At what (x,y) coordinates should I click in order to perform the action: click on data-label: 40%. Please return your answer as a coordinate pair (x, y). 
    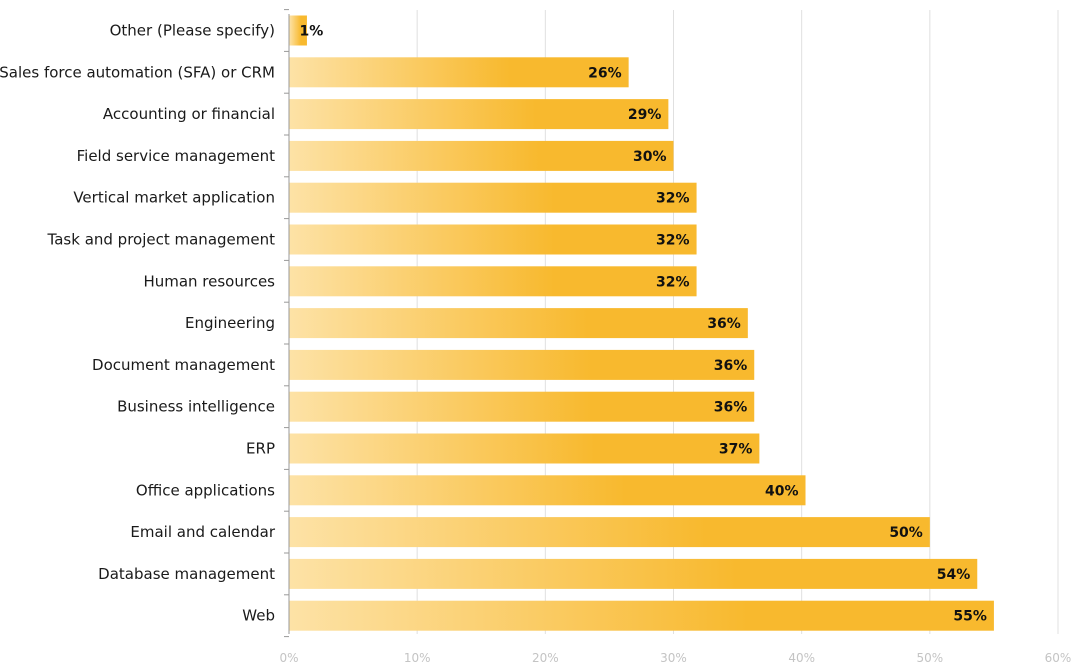
    Looking at the image, I should click on (782, 491).